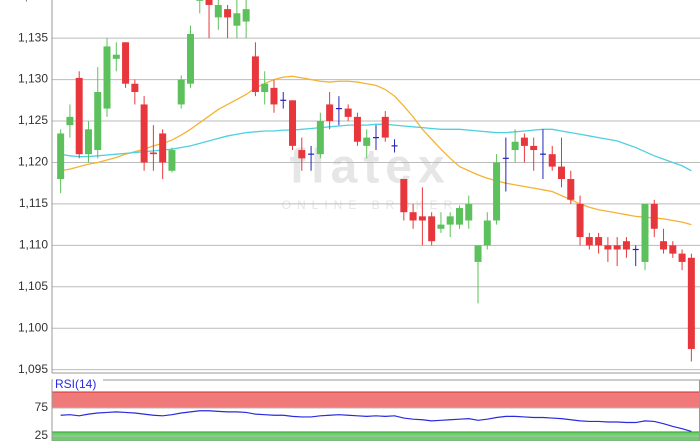 This screenshot has width=700, height=441. What do you see at coordinates (33, 120) in the screenshot?
I see `y-tick-label: 1,125` at bounding box center [33, 120].